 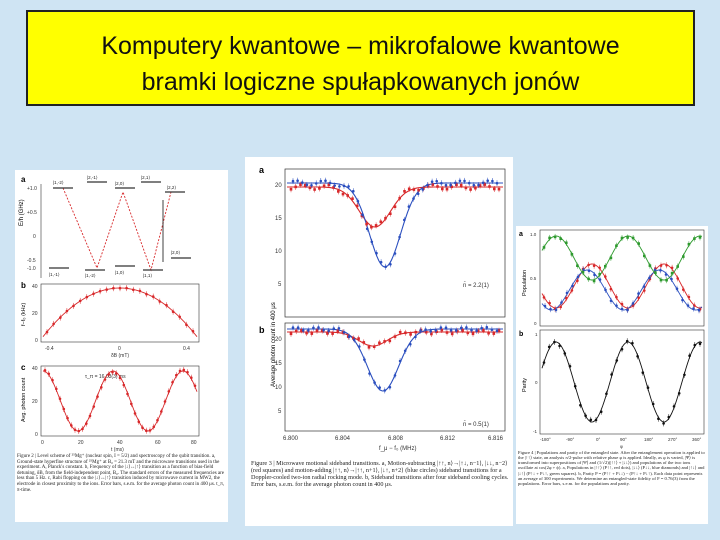 What do you see at coordinates (536, 382) in the screenshot?
I see `fig4-b-ytick-1: 0` at bounding box center [536, 382].